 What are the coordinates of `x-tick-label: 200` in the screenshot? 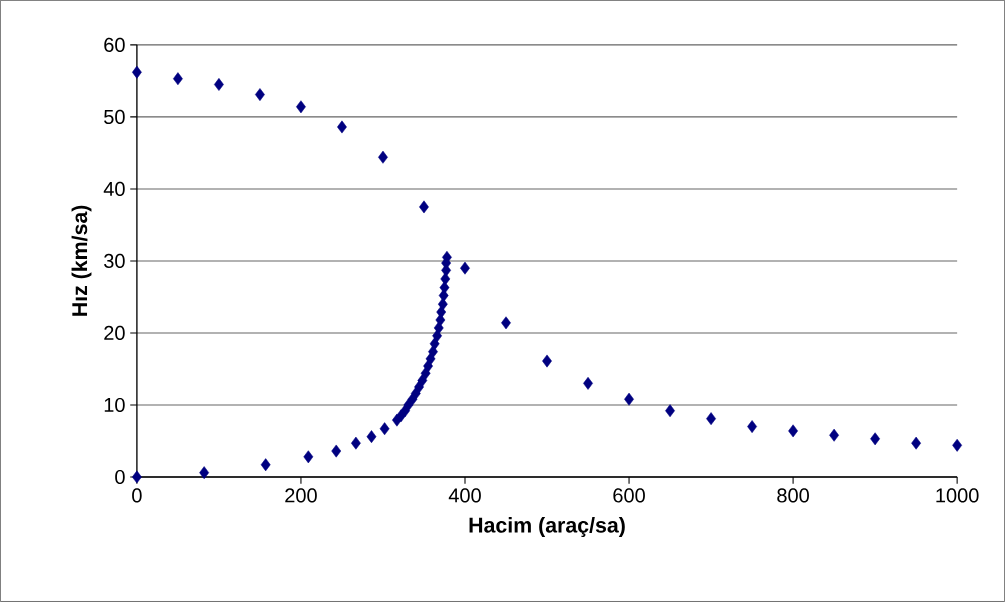 It's located at (301, 495).